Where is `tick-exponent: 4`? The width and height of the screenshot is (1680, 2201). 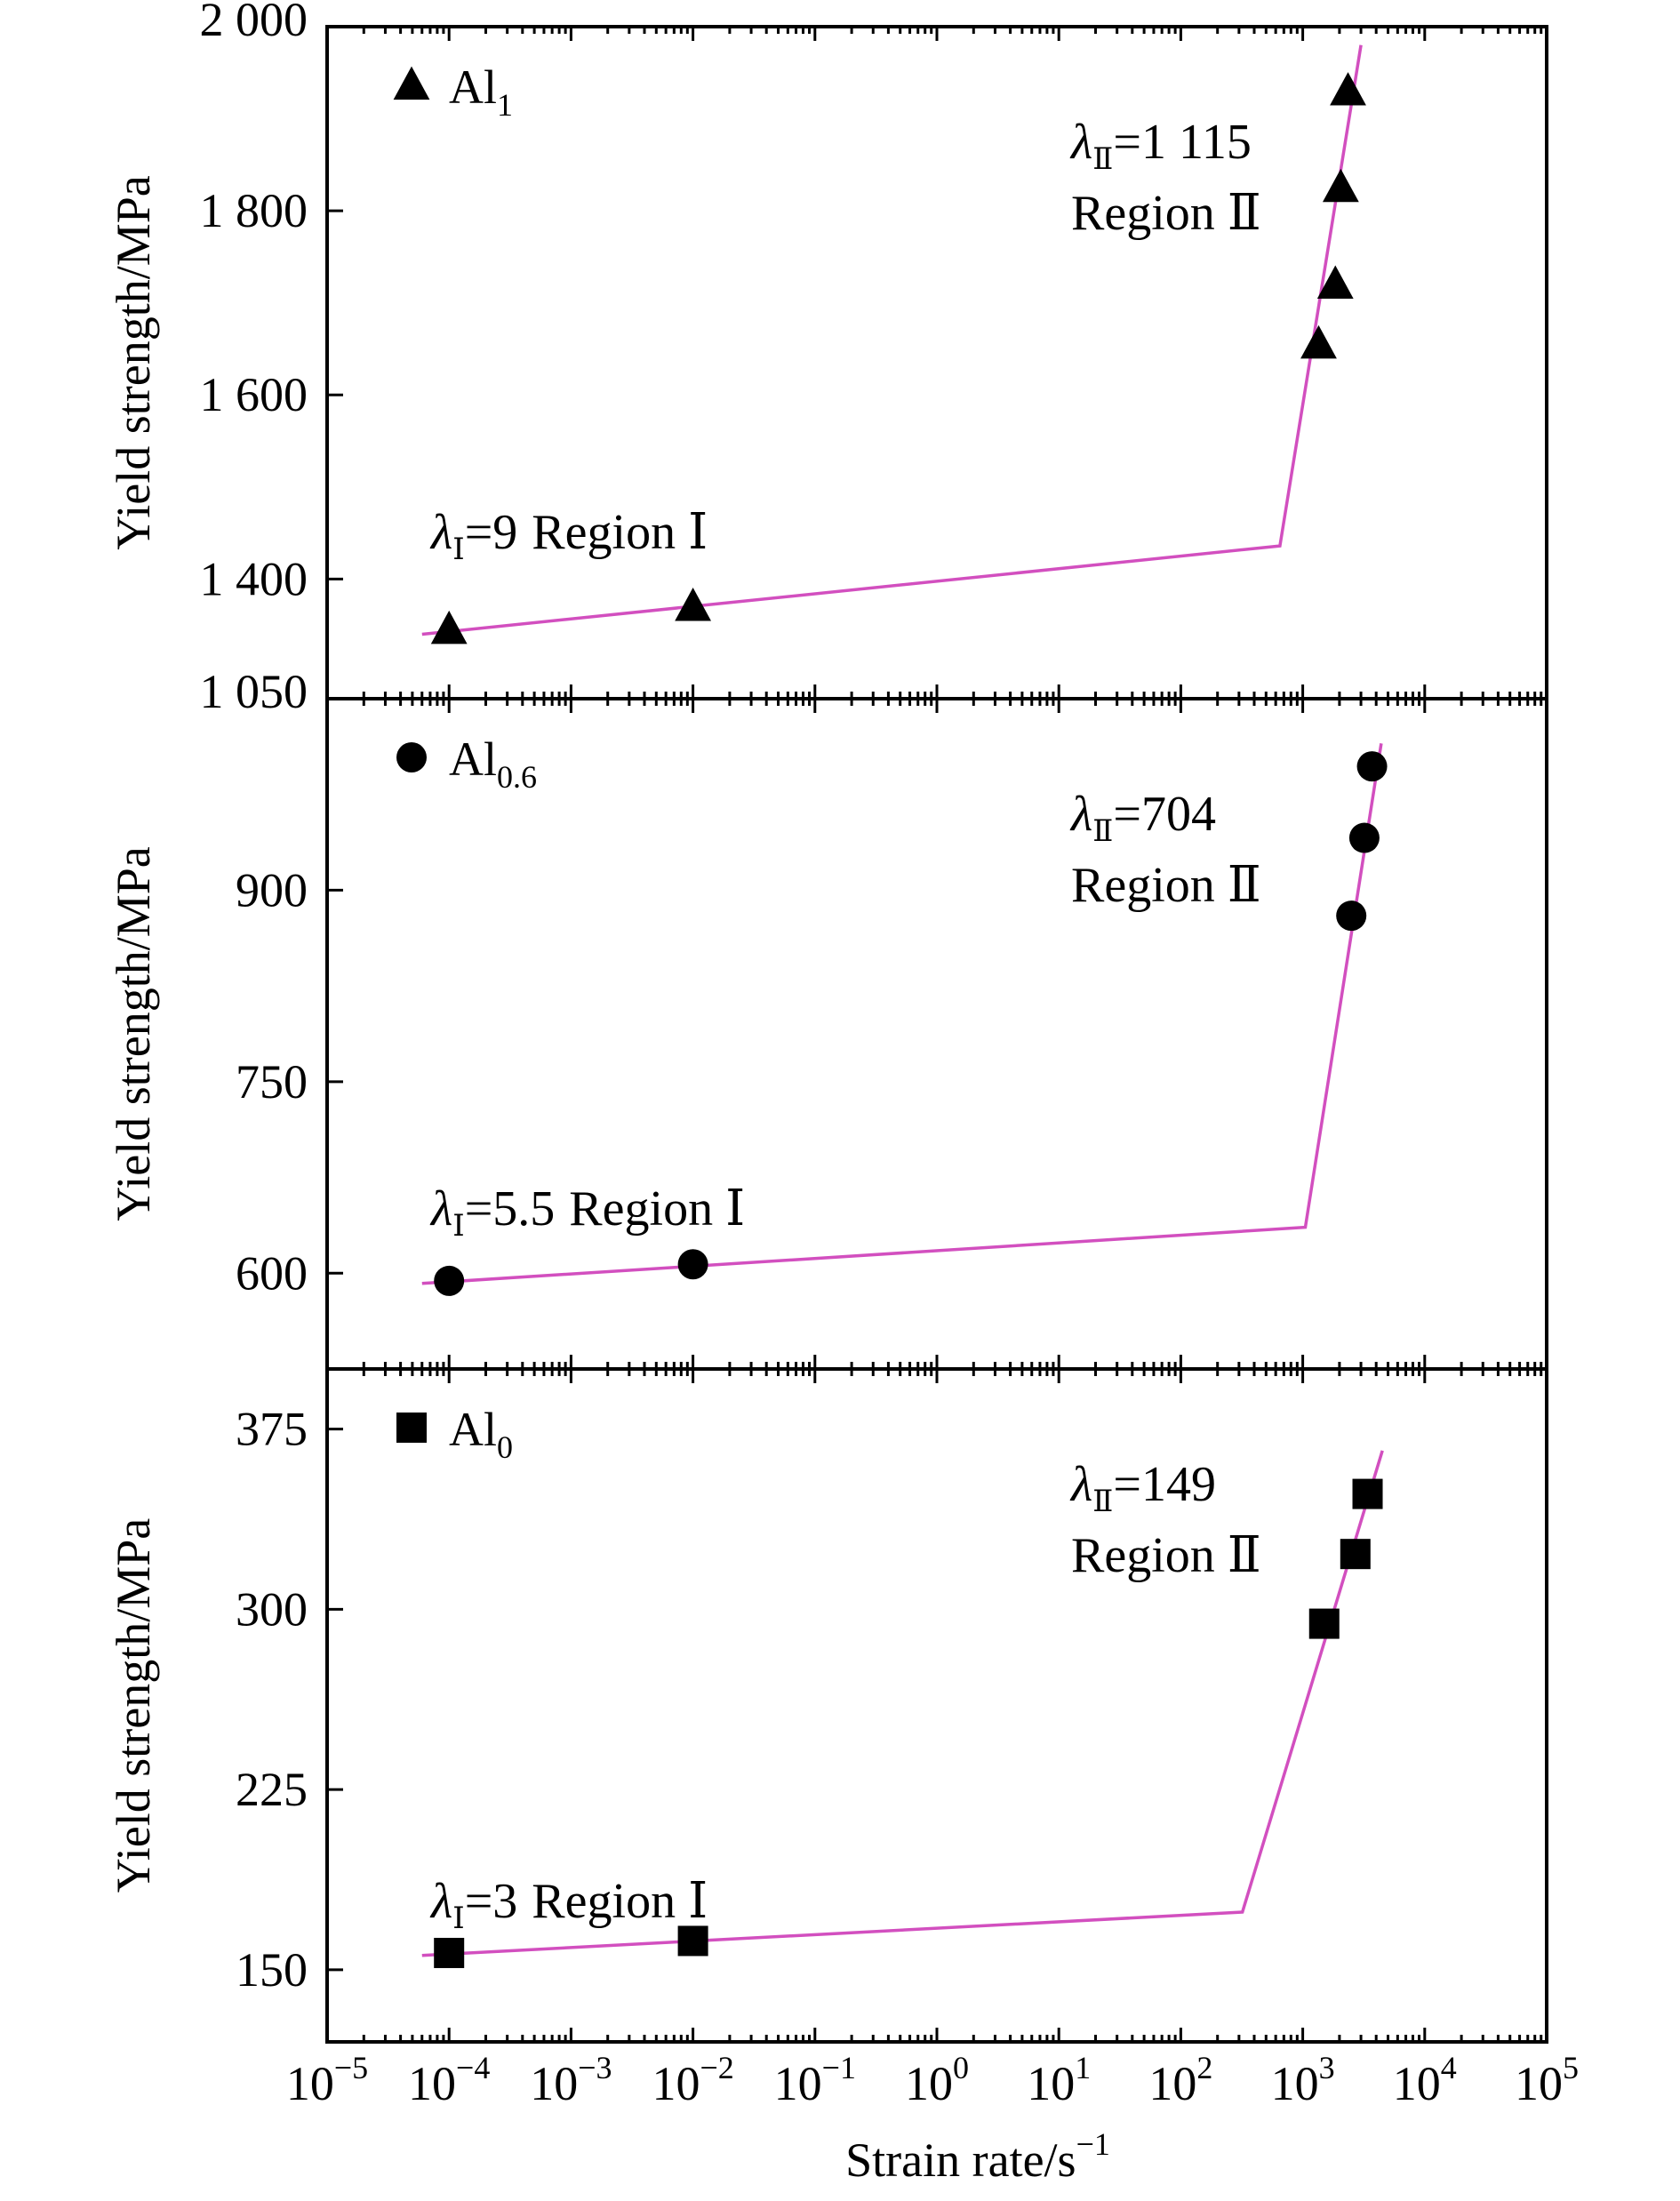 tick-exponent: 4 is located at coordinates (1449, 2068).